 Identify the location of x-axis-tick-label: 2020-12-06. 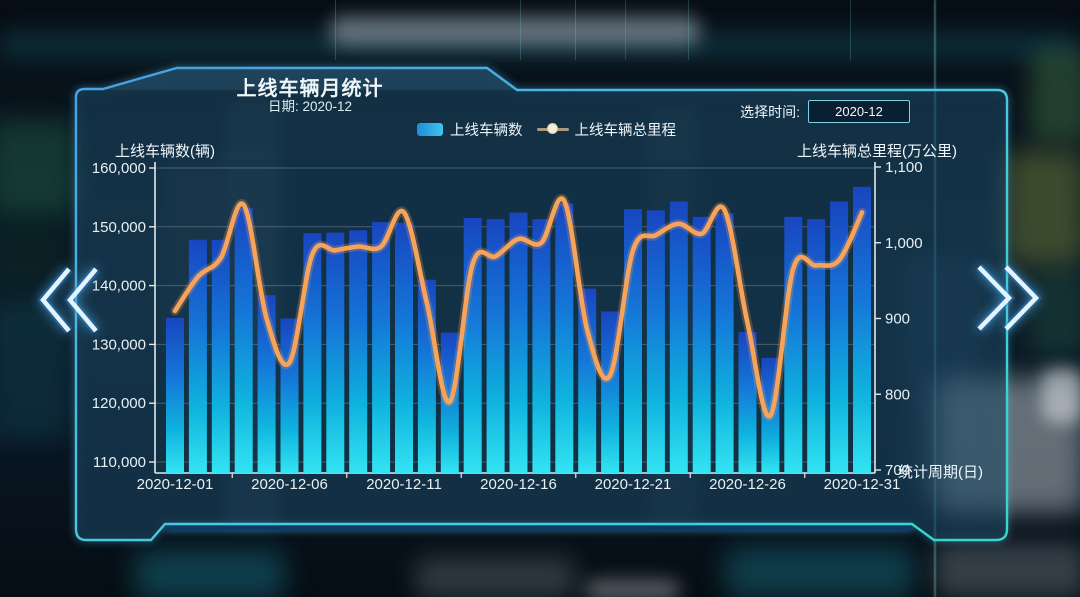
(289, 484).